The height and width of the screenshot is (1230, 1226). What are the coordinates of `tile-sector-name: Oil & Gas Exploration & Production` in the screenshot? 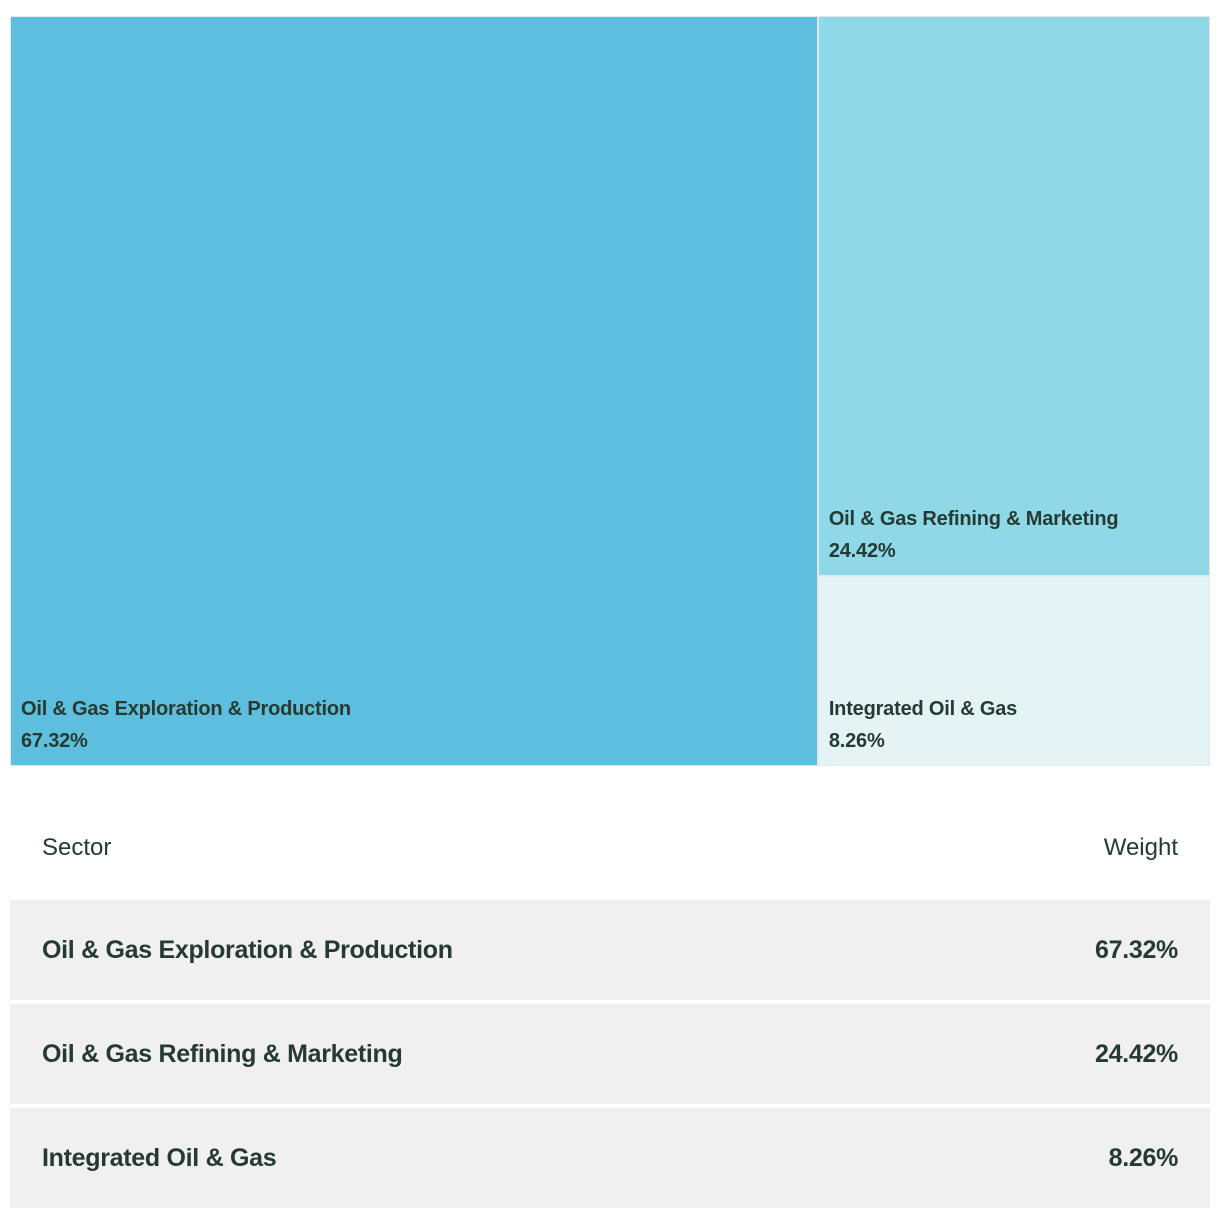 It's located at (186, 709).